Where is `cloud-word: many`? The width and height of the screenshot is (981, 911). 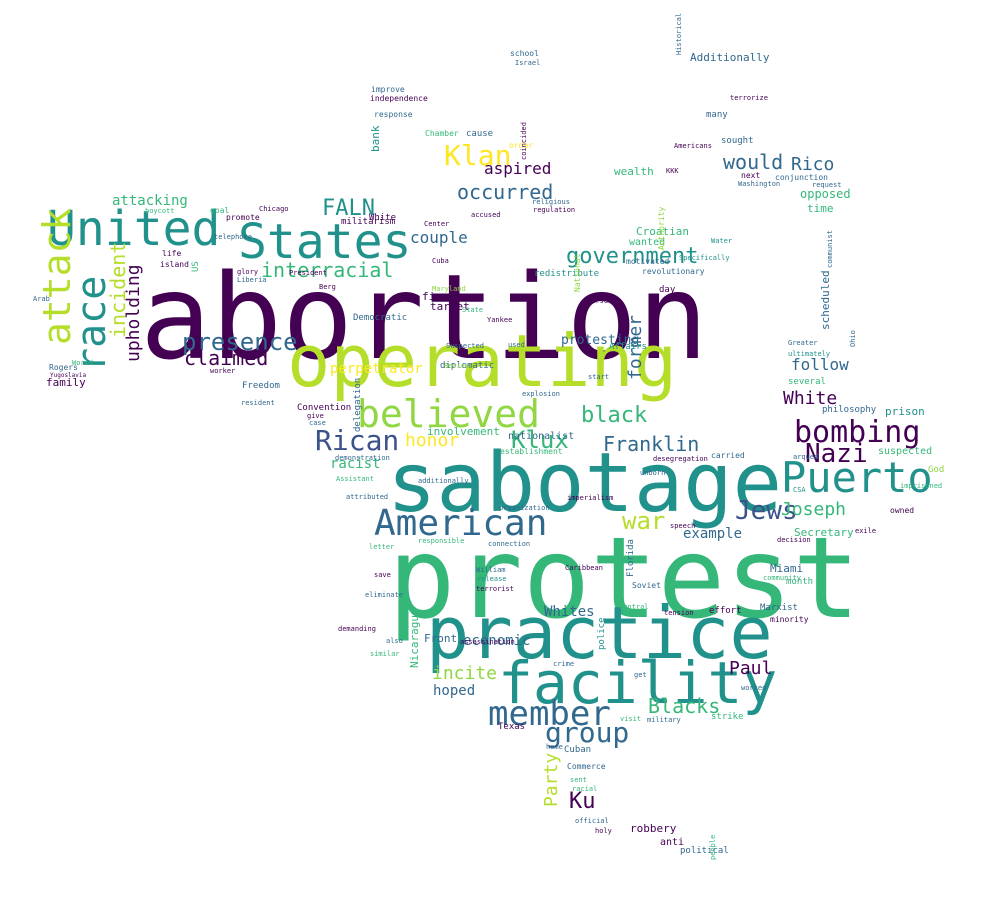
cloud-word: many is located at coordinates (717, 115).